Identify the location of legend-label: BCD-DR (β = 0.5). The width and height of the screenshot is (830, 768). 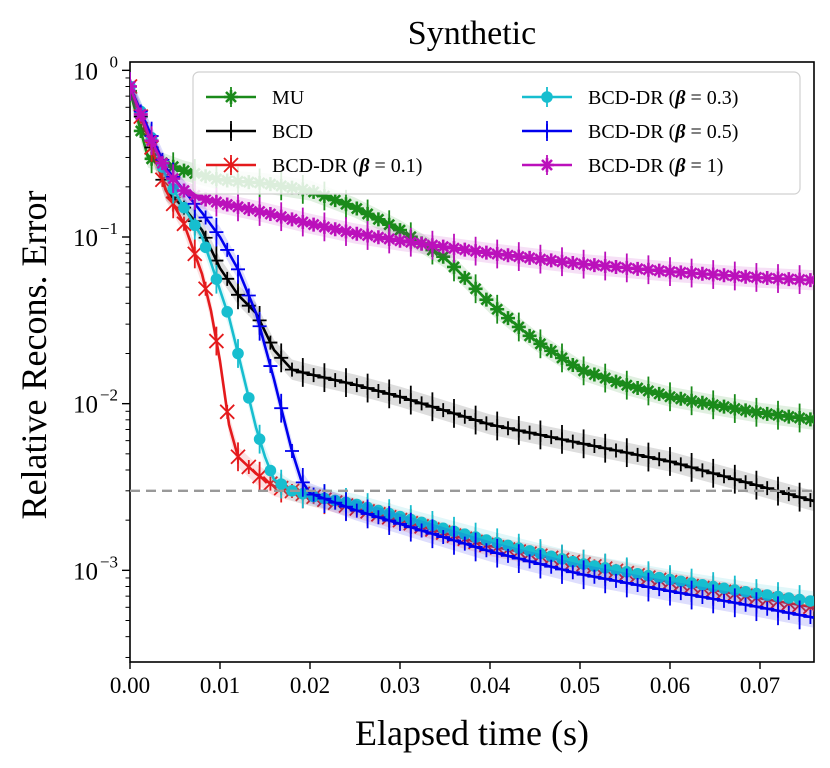
(663, 132).